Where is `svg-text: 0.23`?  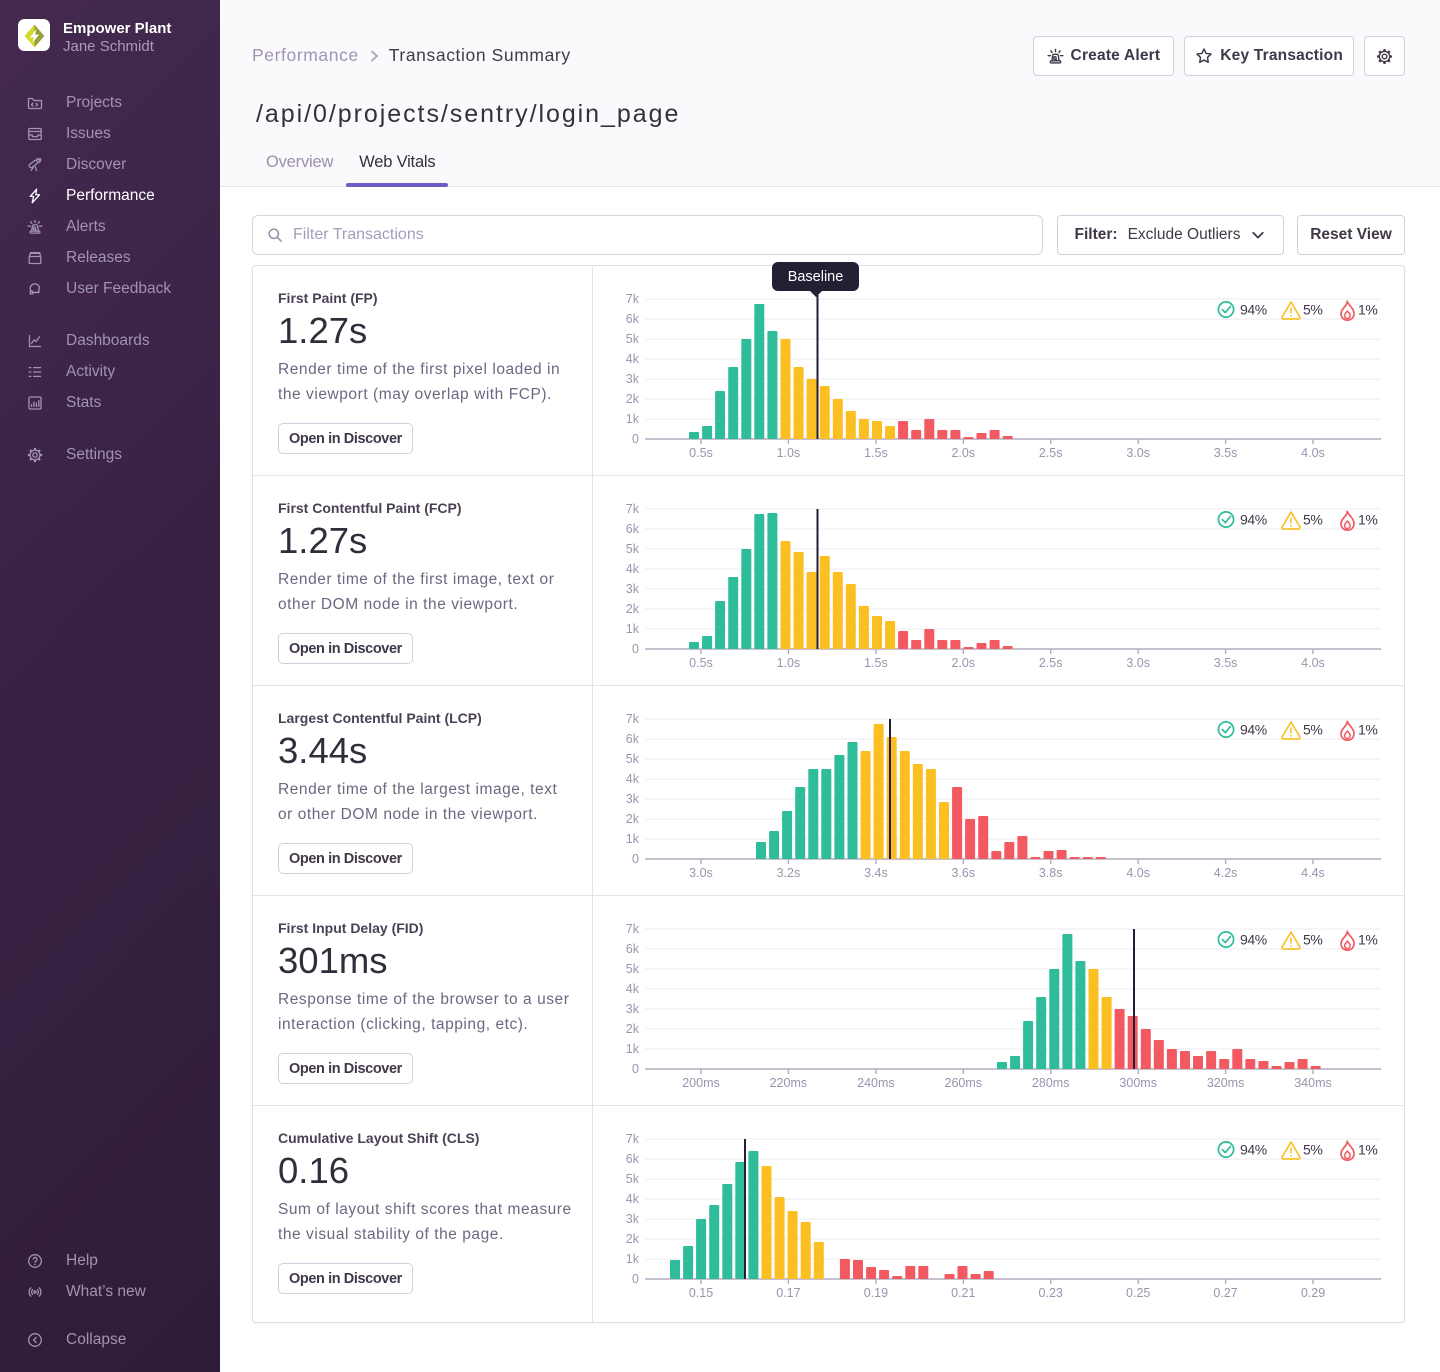 svg-text: 0.23 is located at coordinates (1051, 1293).